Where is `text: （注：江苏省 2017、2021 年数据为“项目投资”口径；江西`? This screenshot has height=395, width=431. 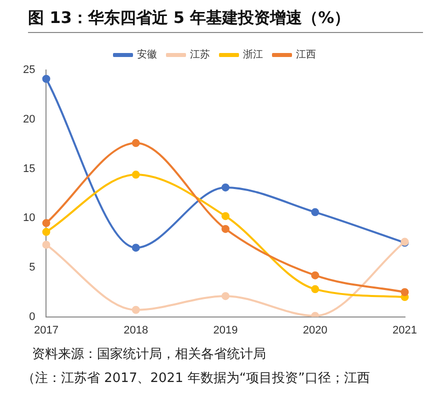 text: （注：江苏省 2017、2021 年数据为“项目投资”口径；江西 is located at coordinates (196, 379).